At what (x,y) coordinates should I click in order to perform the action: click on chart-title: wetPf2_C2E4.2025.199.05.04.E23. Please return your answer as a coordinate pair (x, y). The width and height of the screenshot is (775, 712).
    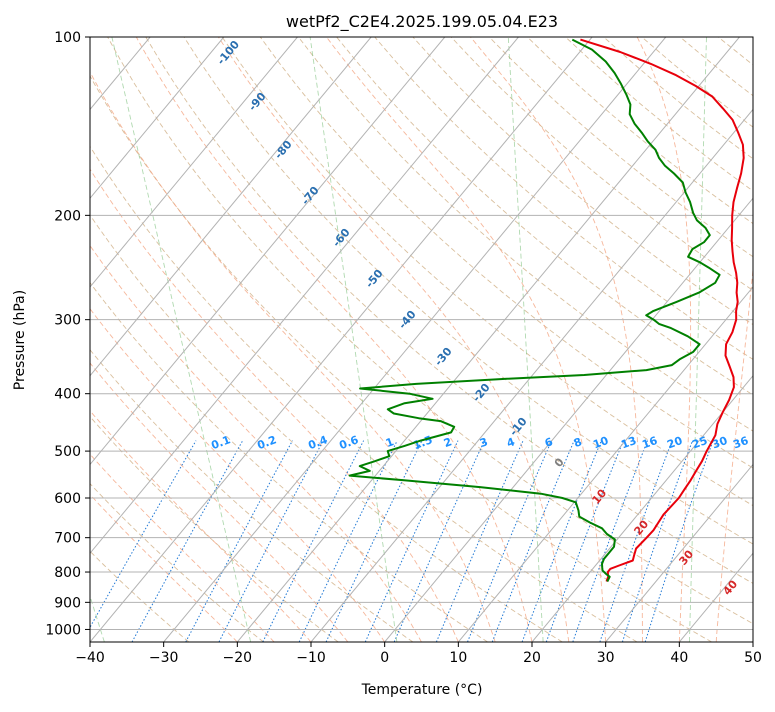
    Looking at the image, I should click on (422, 22).